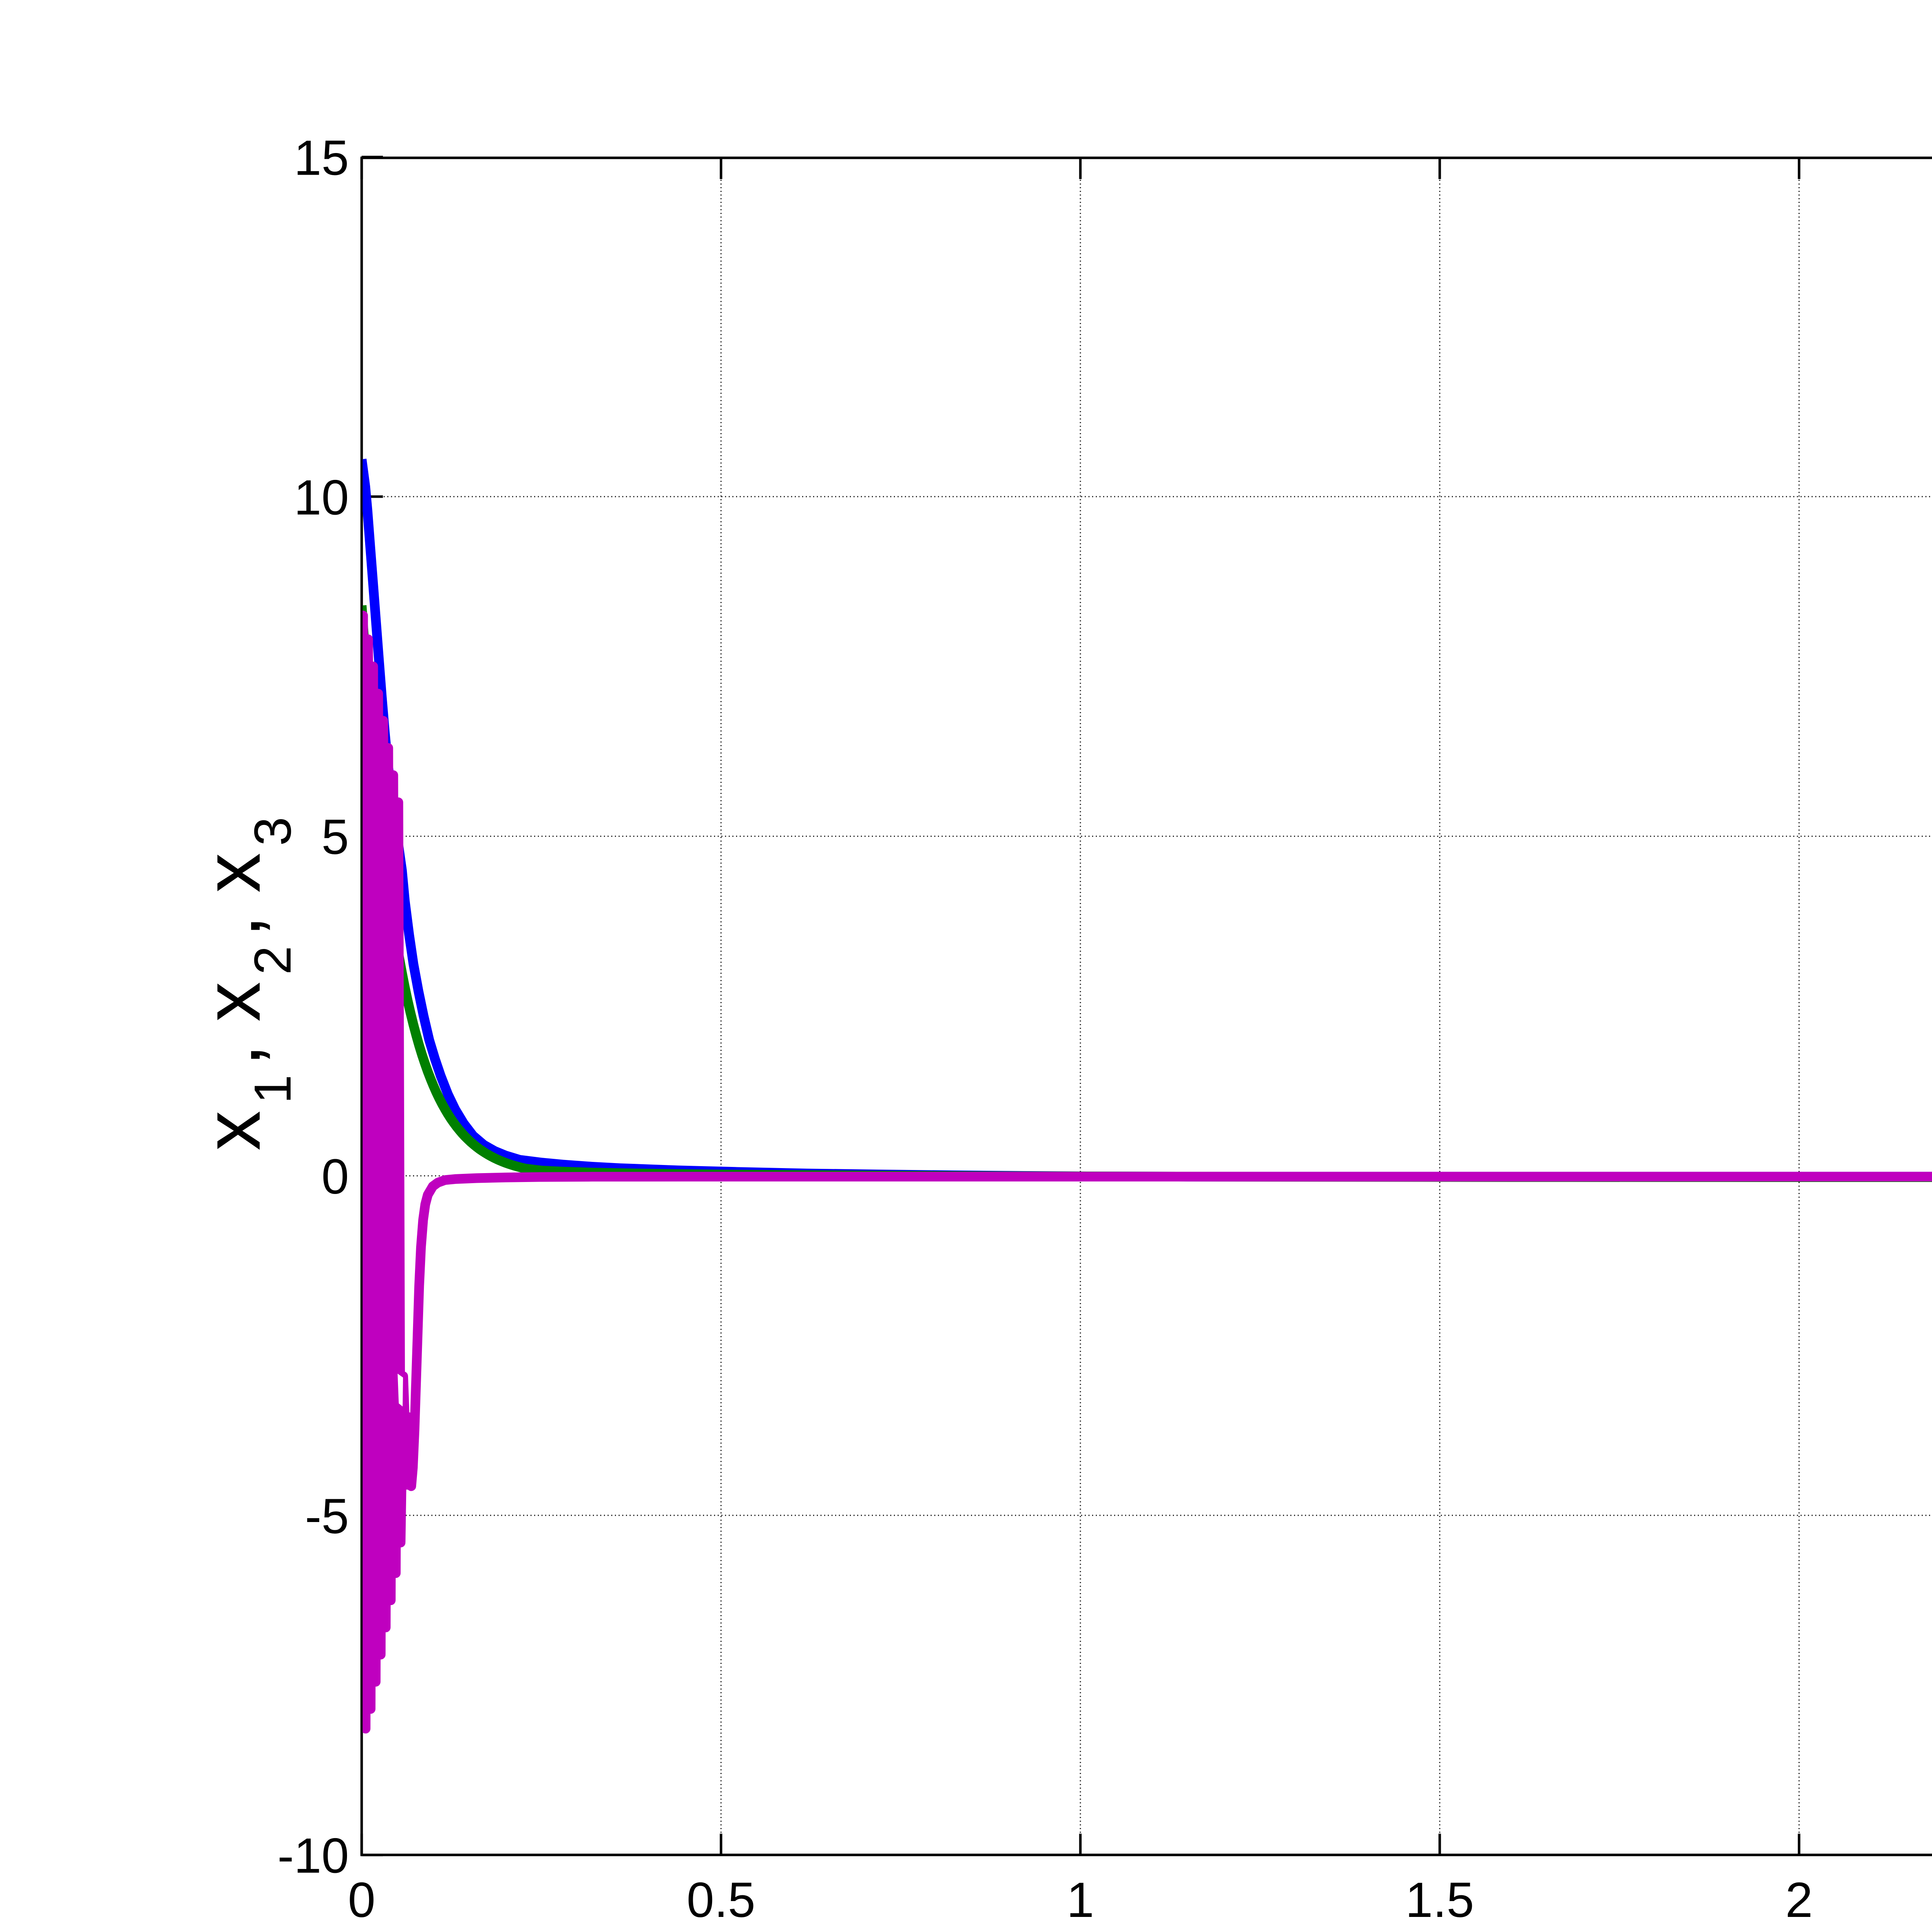 This screenshot has width=1932, height=1932. What do you see at coordinates (1080, 1900) in the screenshot?
I see `svg-text: 1` at bounding box center [1080, 1900].